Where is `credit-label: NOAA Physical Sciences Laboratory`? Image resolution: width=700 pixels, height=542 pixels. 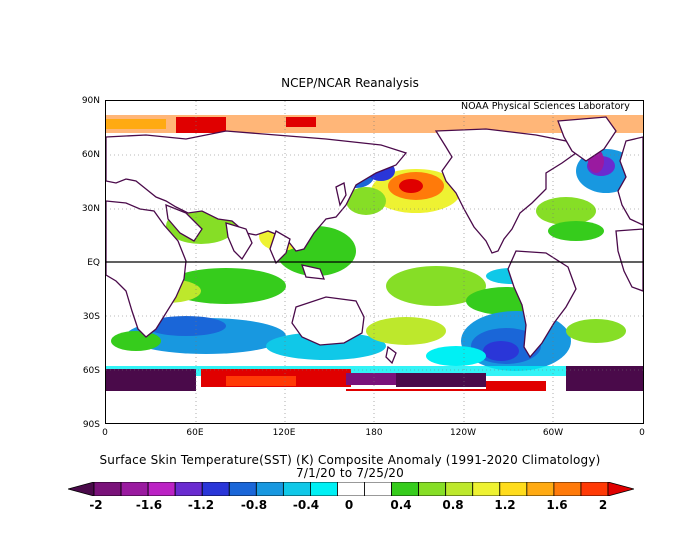 credit-label: NOAA Physical Sciences Laboratory is located at coordinates (545, 106).